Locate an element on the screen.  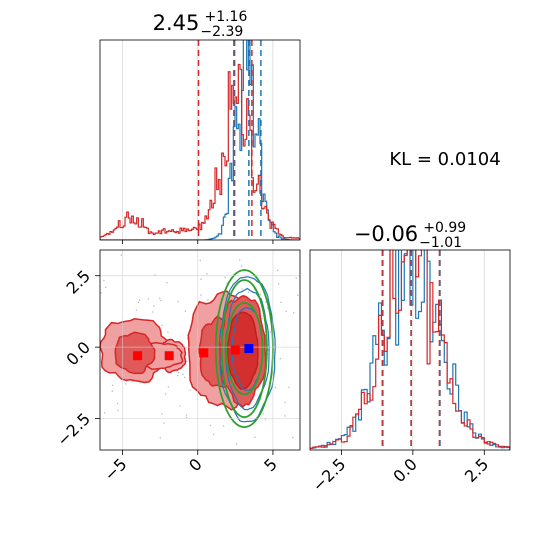
bottom-right-red-histogram is located at coordinates (410, 350).